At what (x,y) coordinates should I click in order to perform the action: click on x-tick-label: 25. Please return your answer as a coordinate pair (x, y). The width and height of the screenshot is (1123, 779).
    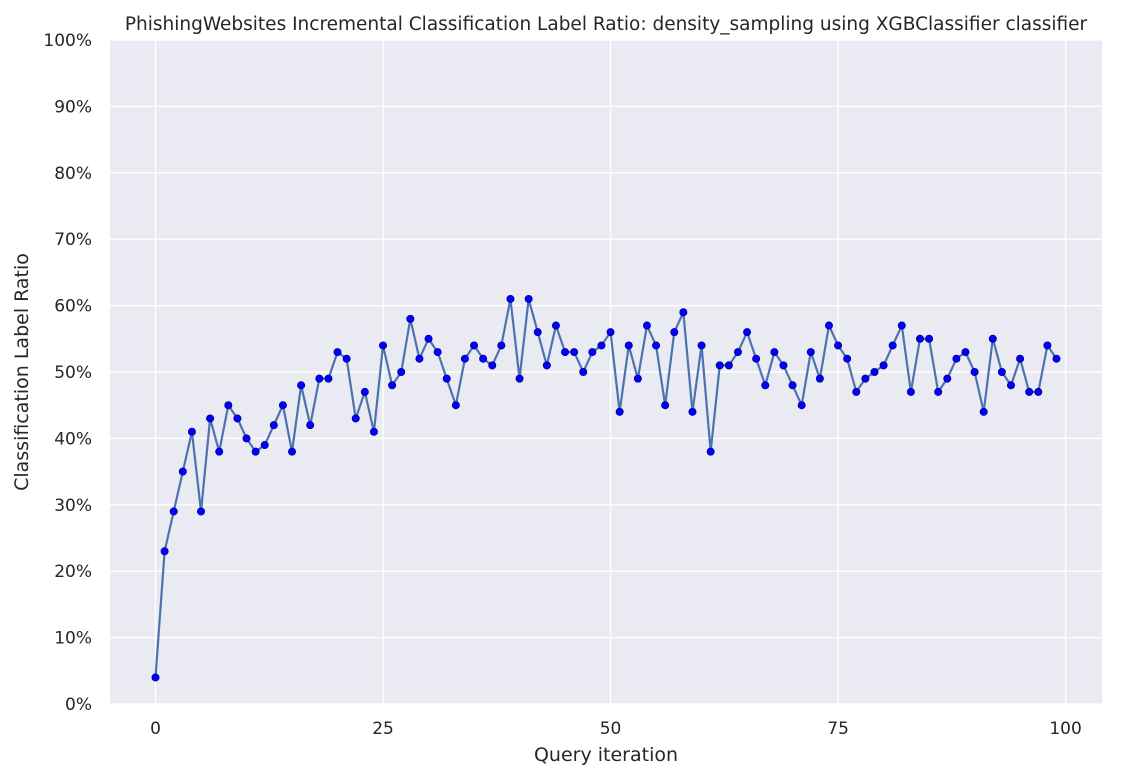
    Looking at the image, I should click on (383, 729).